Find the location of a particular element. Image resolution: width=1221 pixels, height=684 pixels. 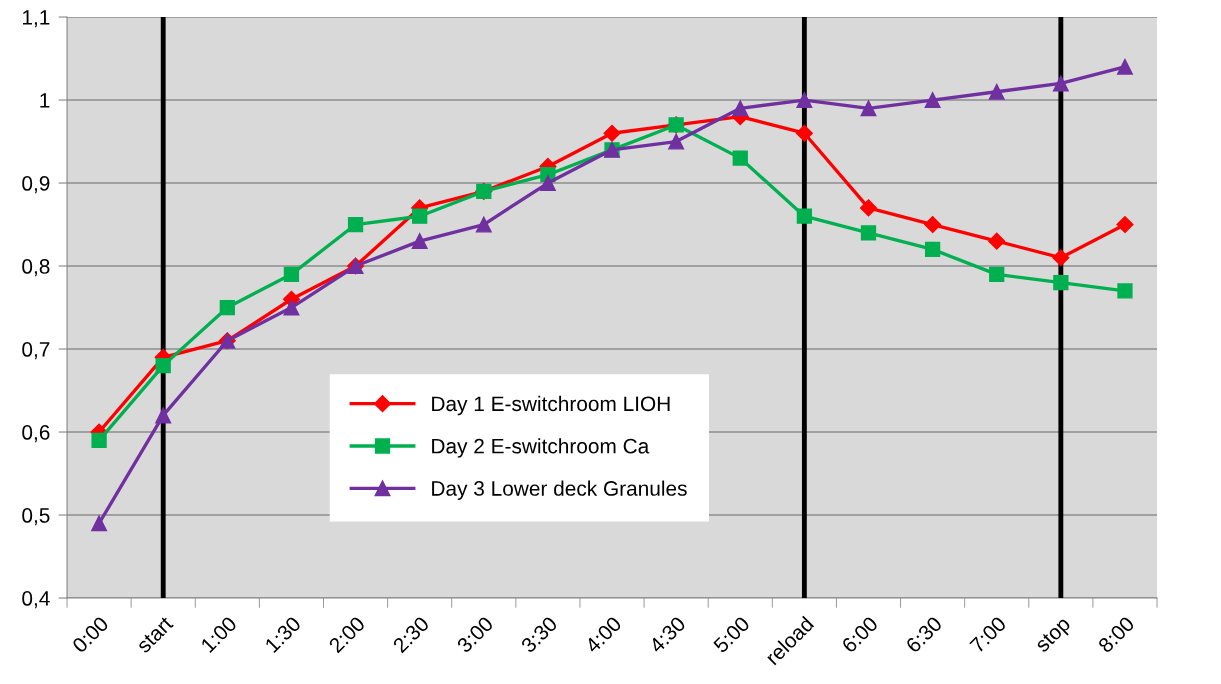

x-tick-label: stop is located at coordinates (1054, 636).